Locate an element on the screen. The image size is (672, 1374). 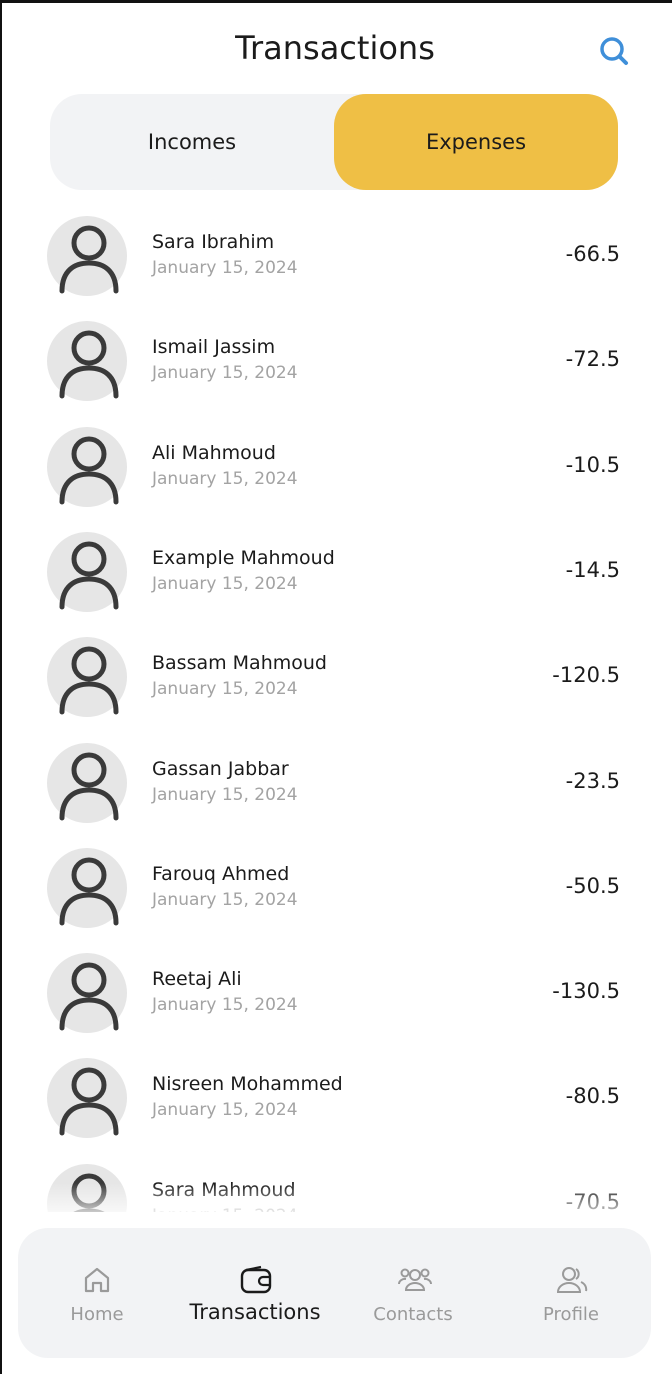
transaction-amount: -120.5 is located at coordinates (586, 675).